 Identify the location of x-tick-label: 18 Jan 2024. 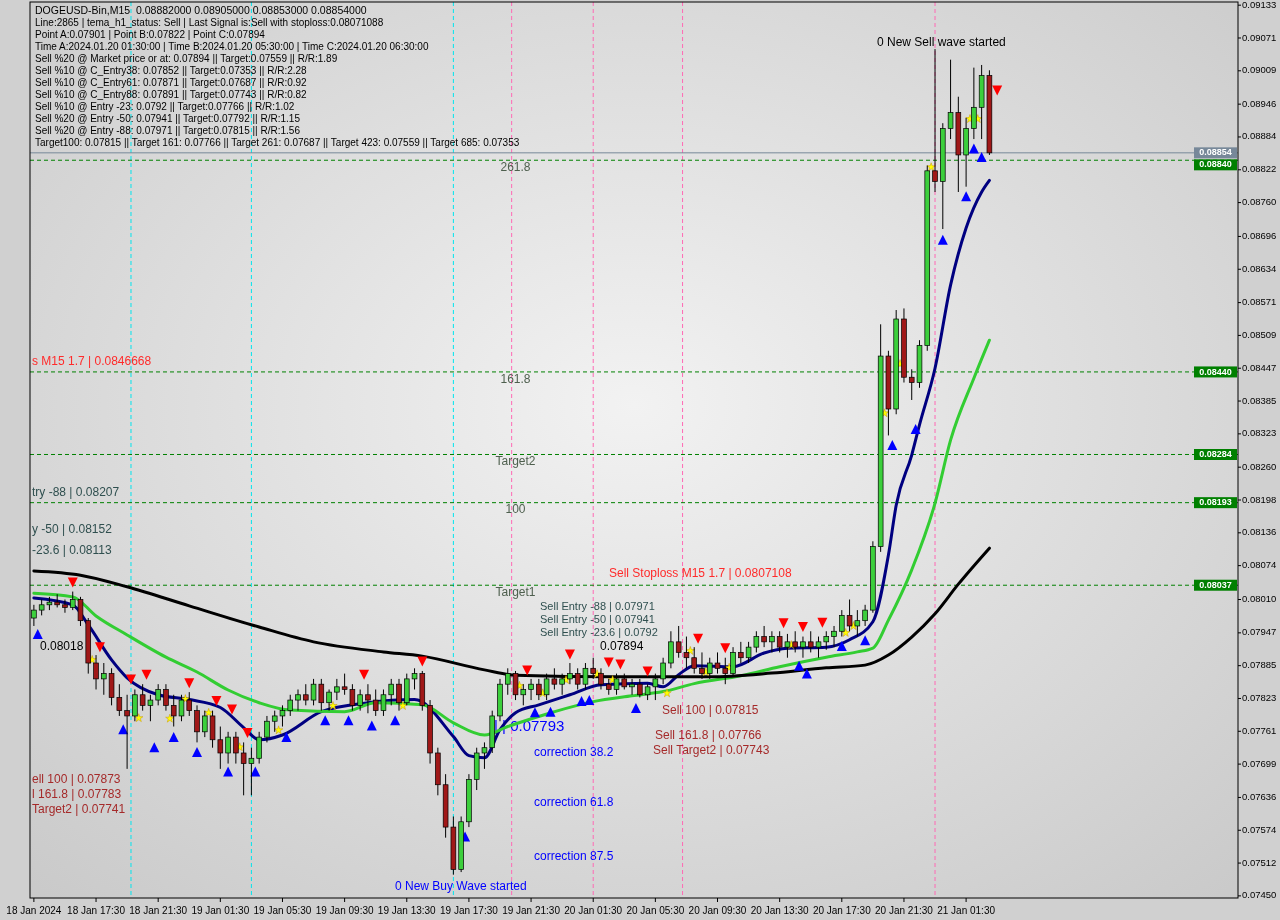
(34, 910).